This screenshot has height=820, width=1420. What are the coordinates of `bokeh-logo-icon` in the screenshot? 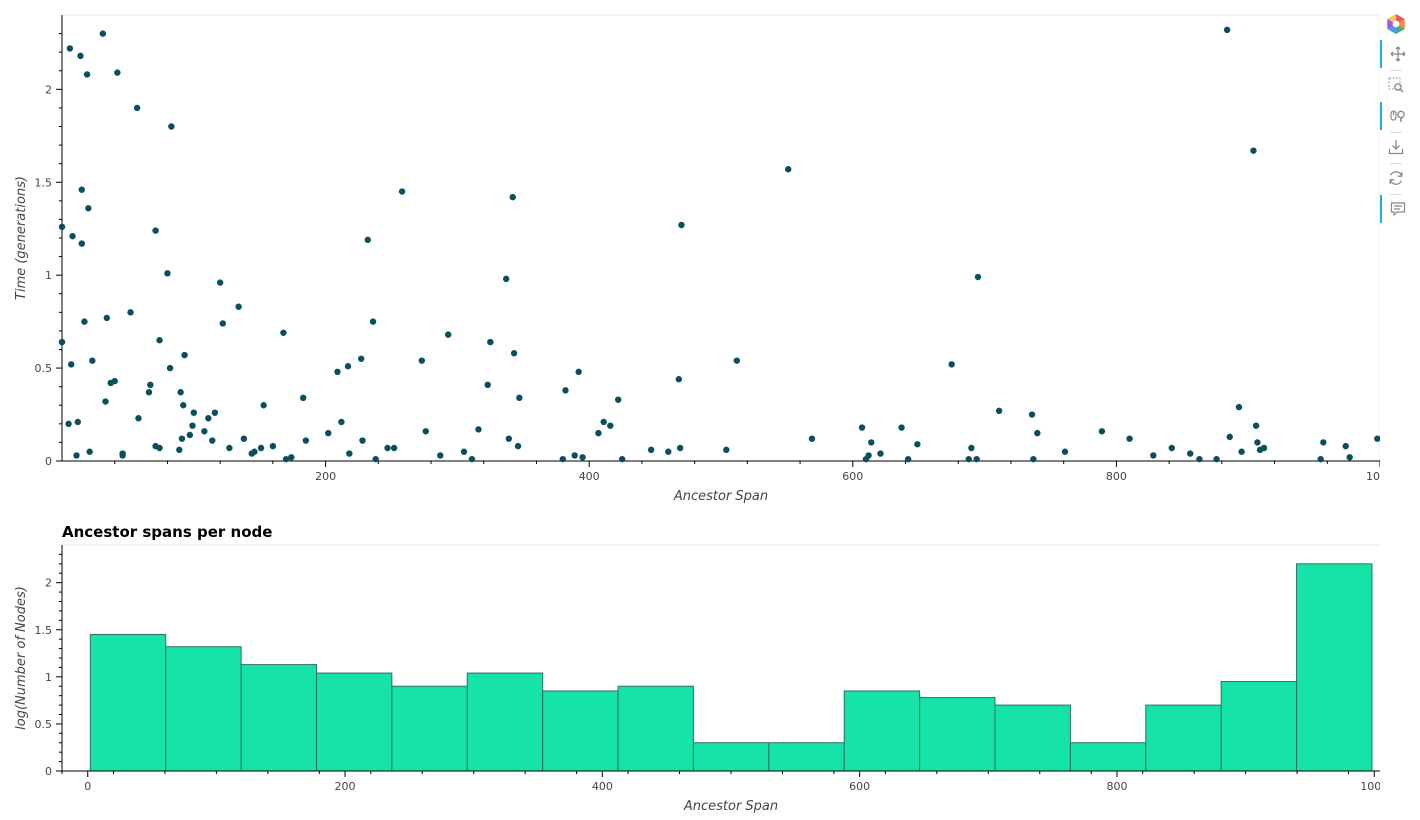 It's located at (1396, 24).